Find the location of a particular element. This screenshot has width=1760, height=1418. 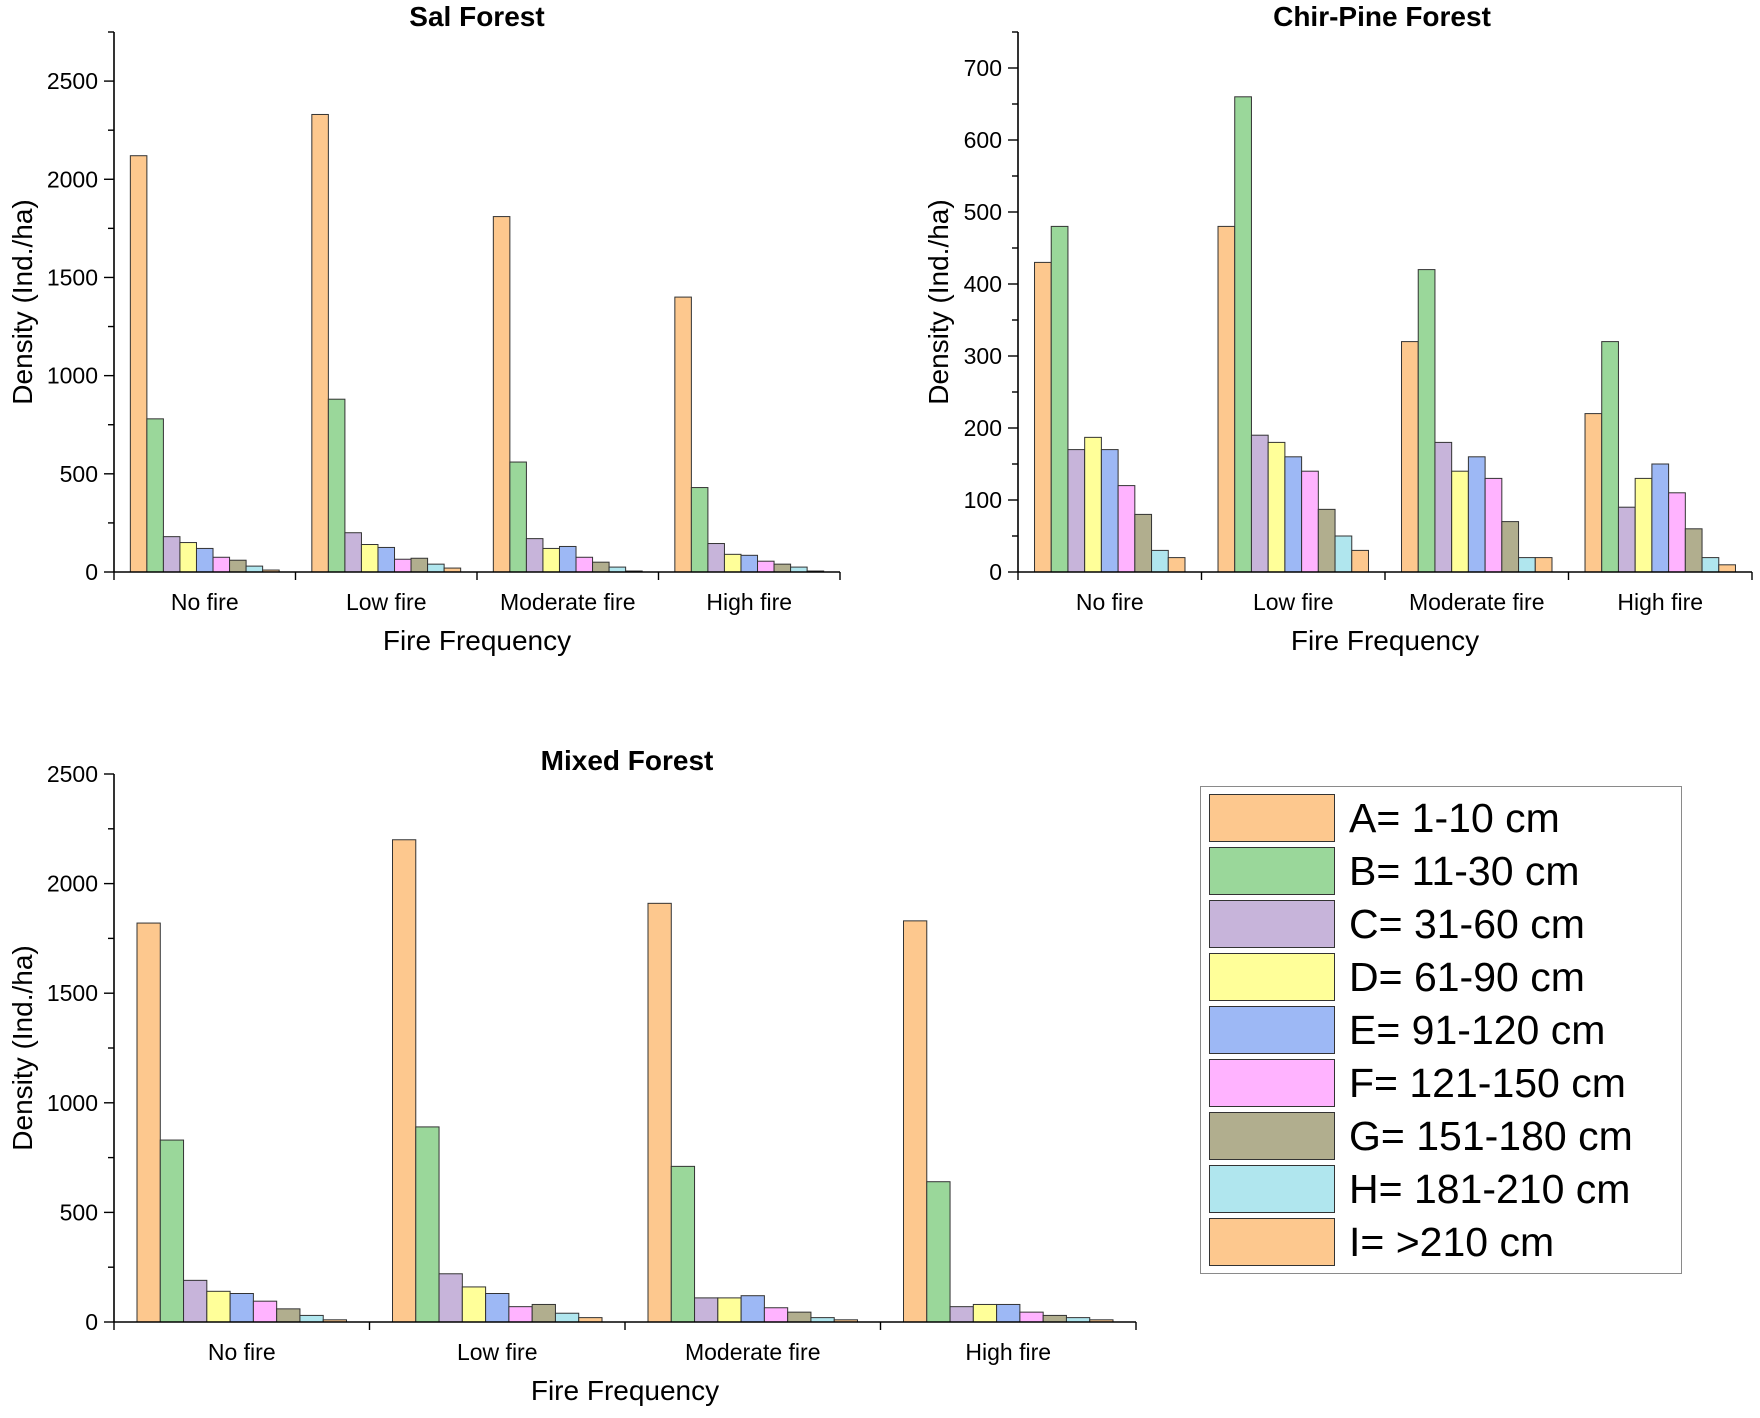

sal-y-tick-label: 0 is located at coordinates (91, 572).